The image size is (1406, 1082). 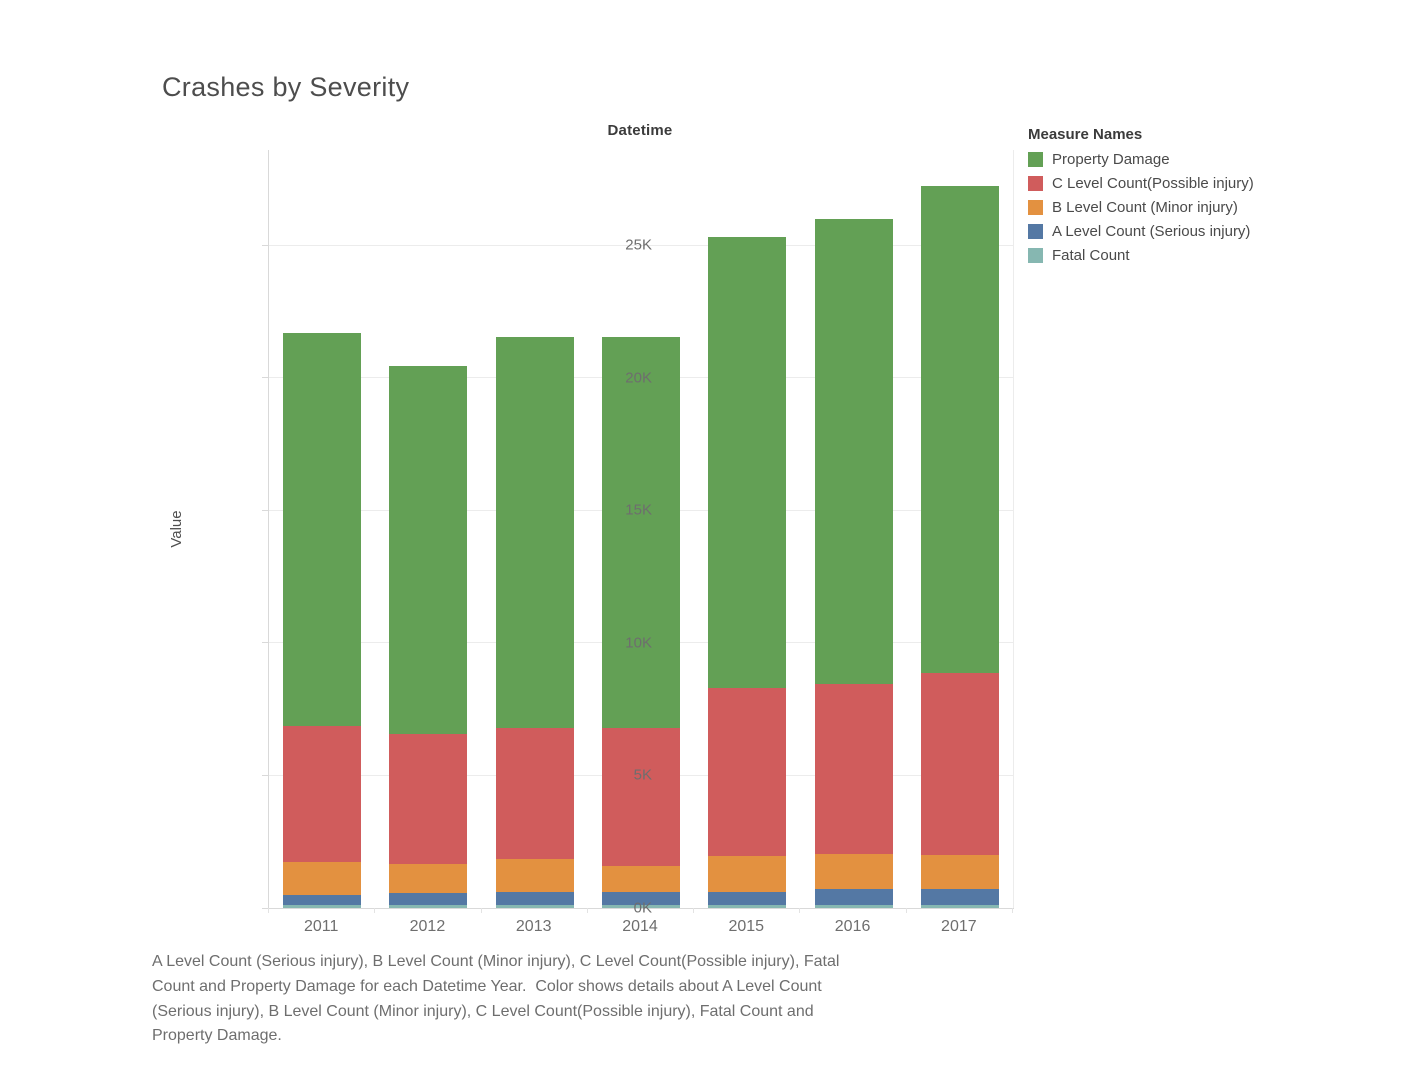 I want to click on x-tick-label: 2015, so click(x=746, y=926).